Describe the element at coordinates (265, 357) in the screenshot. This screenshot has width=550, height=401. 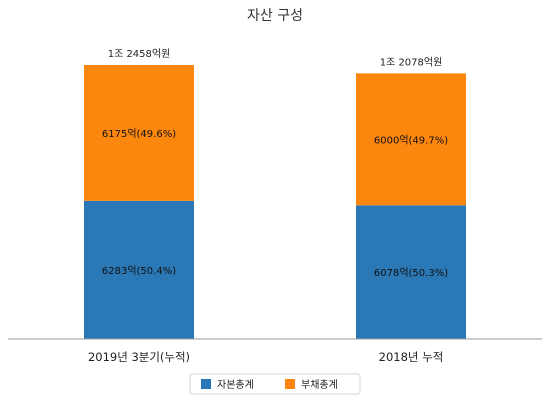
I see `x-axis-labels: 2019년 3분기(누적) 2018년 누적` at that location.